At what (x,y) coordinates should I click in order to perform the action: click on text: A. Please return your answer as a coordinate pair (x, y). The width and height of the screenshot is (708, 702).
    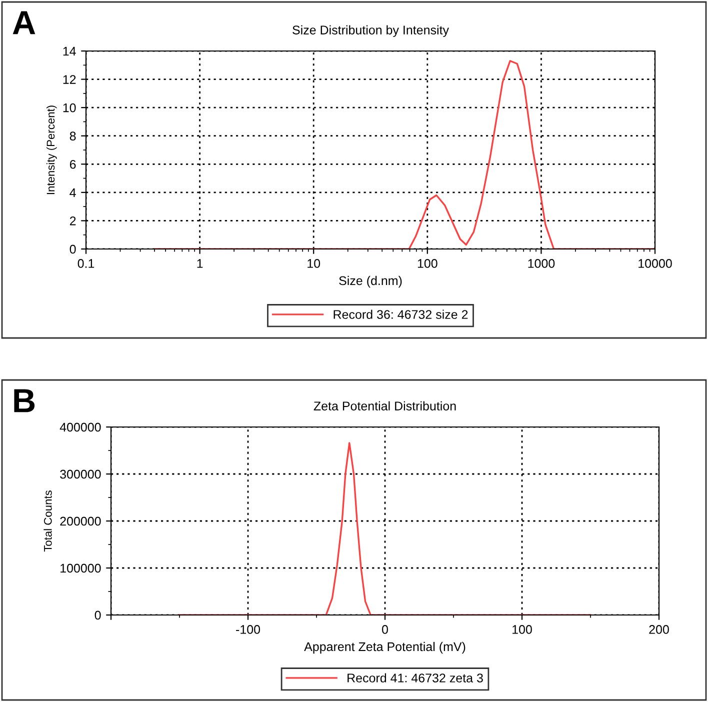
    Looking at the image, I should click on (24, 22).